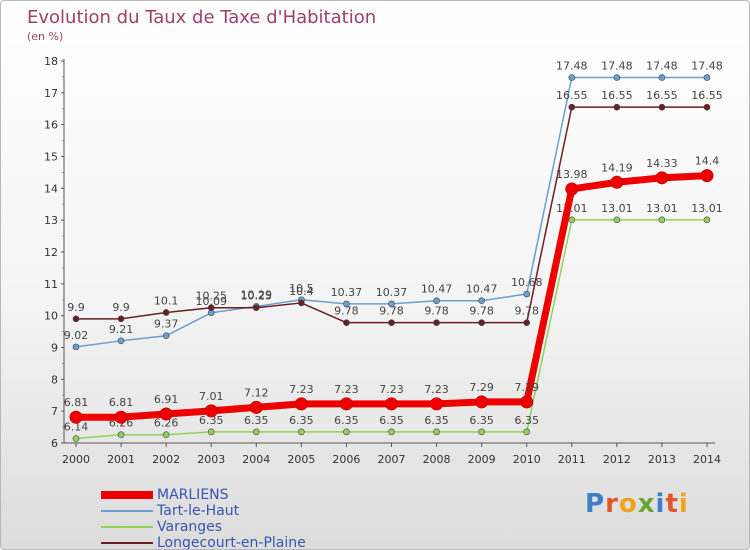 Image resolution: width=750 pixels, height=550 pixels. What do you see at coordinates (166, 459) in the screenshot?
I see `x-tick-label: 2002` at bounding box center [166, 459].